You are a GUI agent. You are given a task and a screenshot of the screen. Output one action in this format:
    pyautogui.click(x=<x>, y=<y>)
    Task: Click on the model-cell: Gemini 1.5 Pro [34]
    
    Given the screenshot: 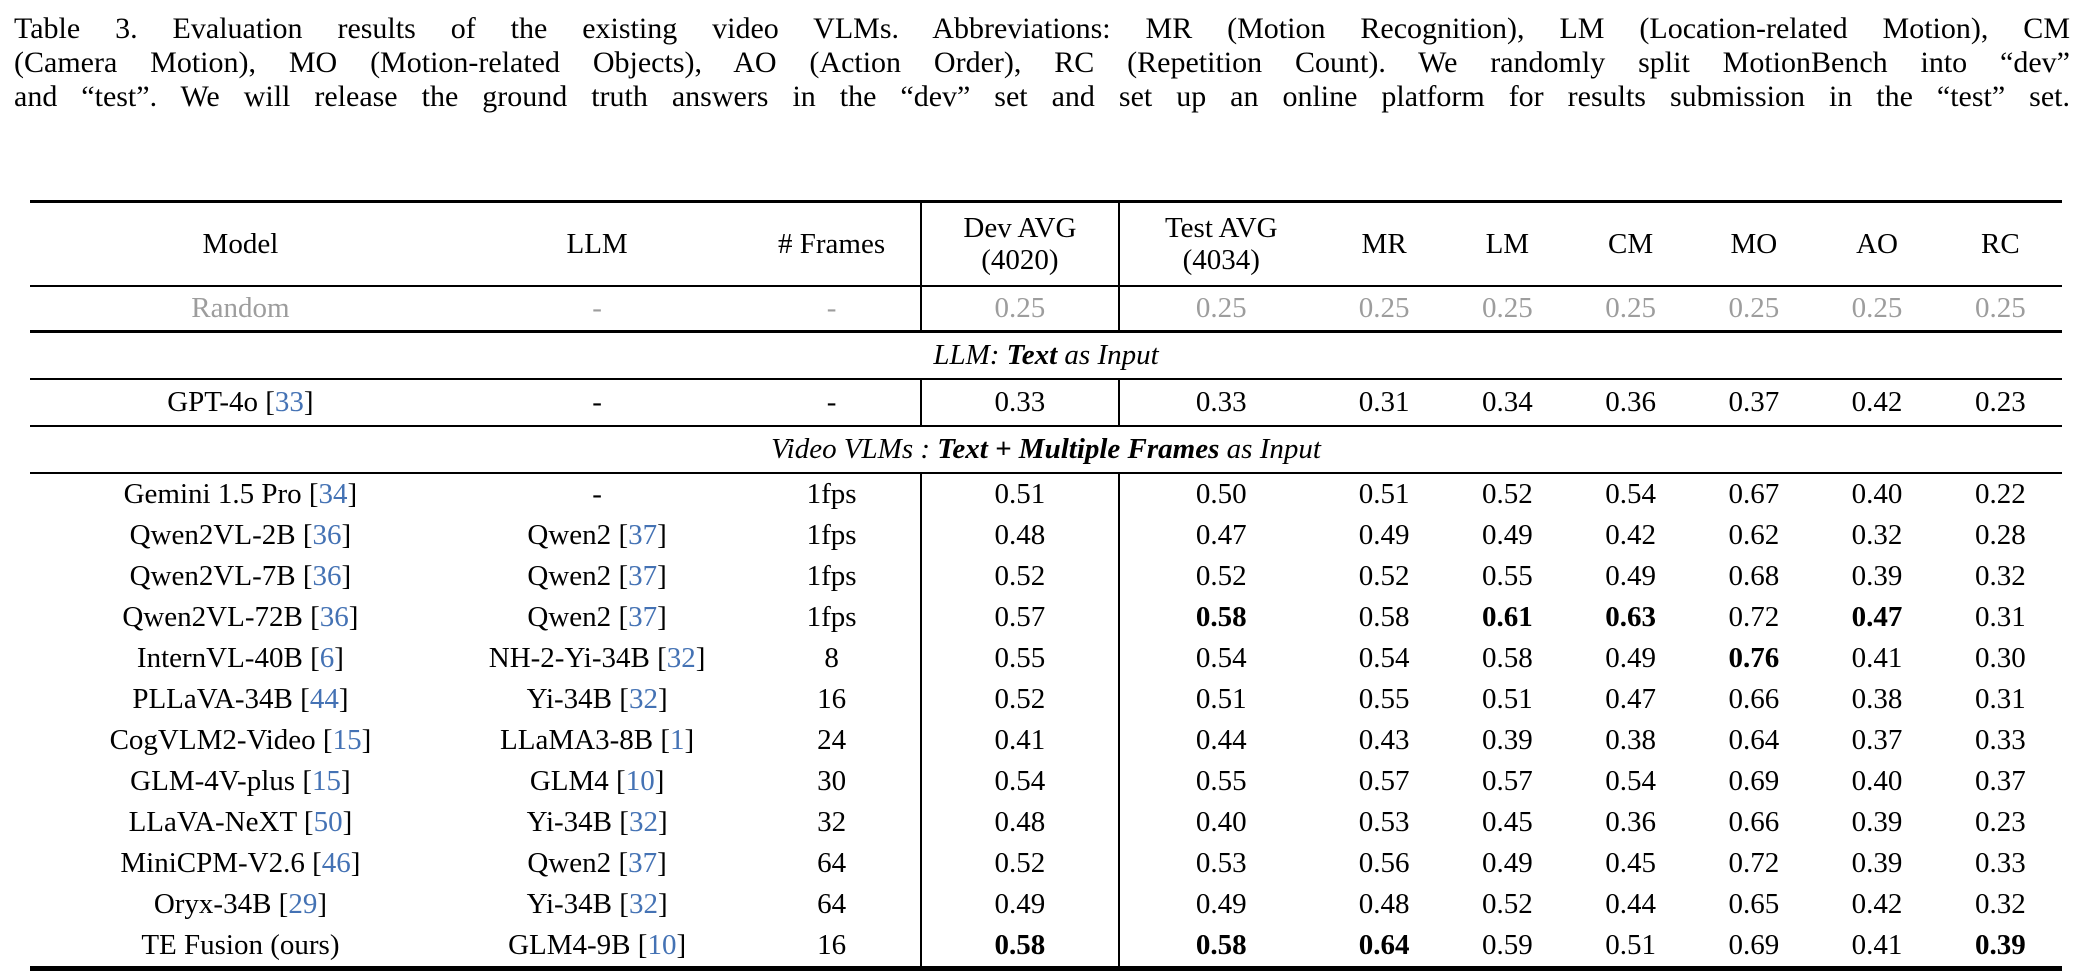 What is the action you would take?
    pyautogui.click(x=240, y=494)
    